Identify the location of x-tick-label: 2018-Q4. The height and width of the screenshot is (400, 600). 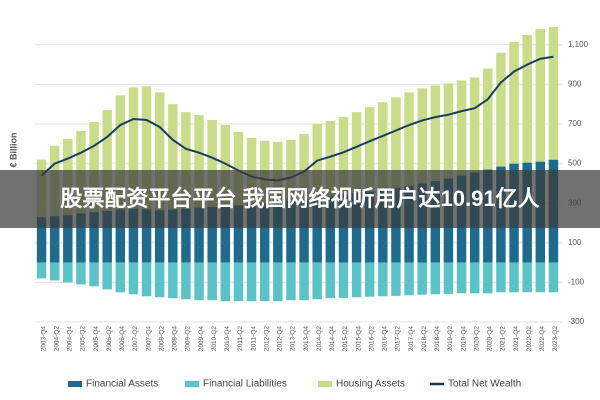
(437, 339).